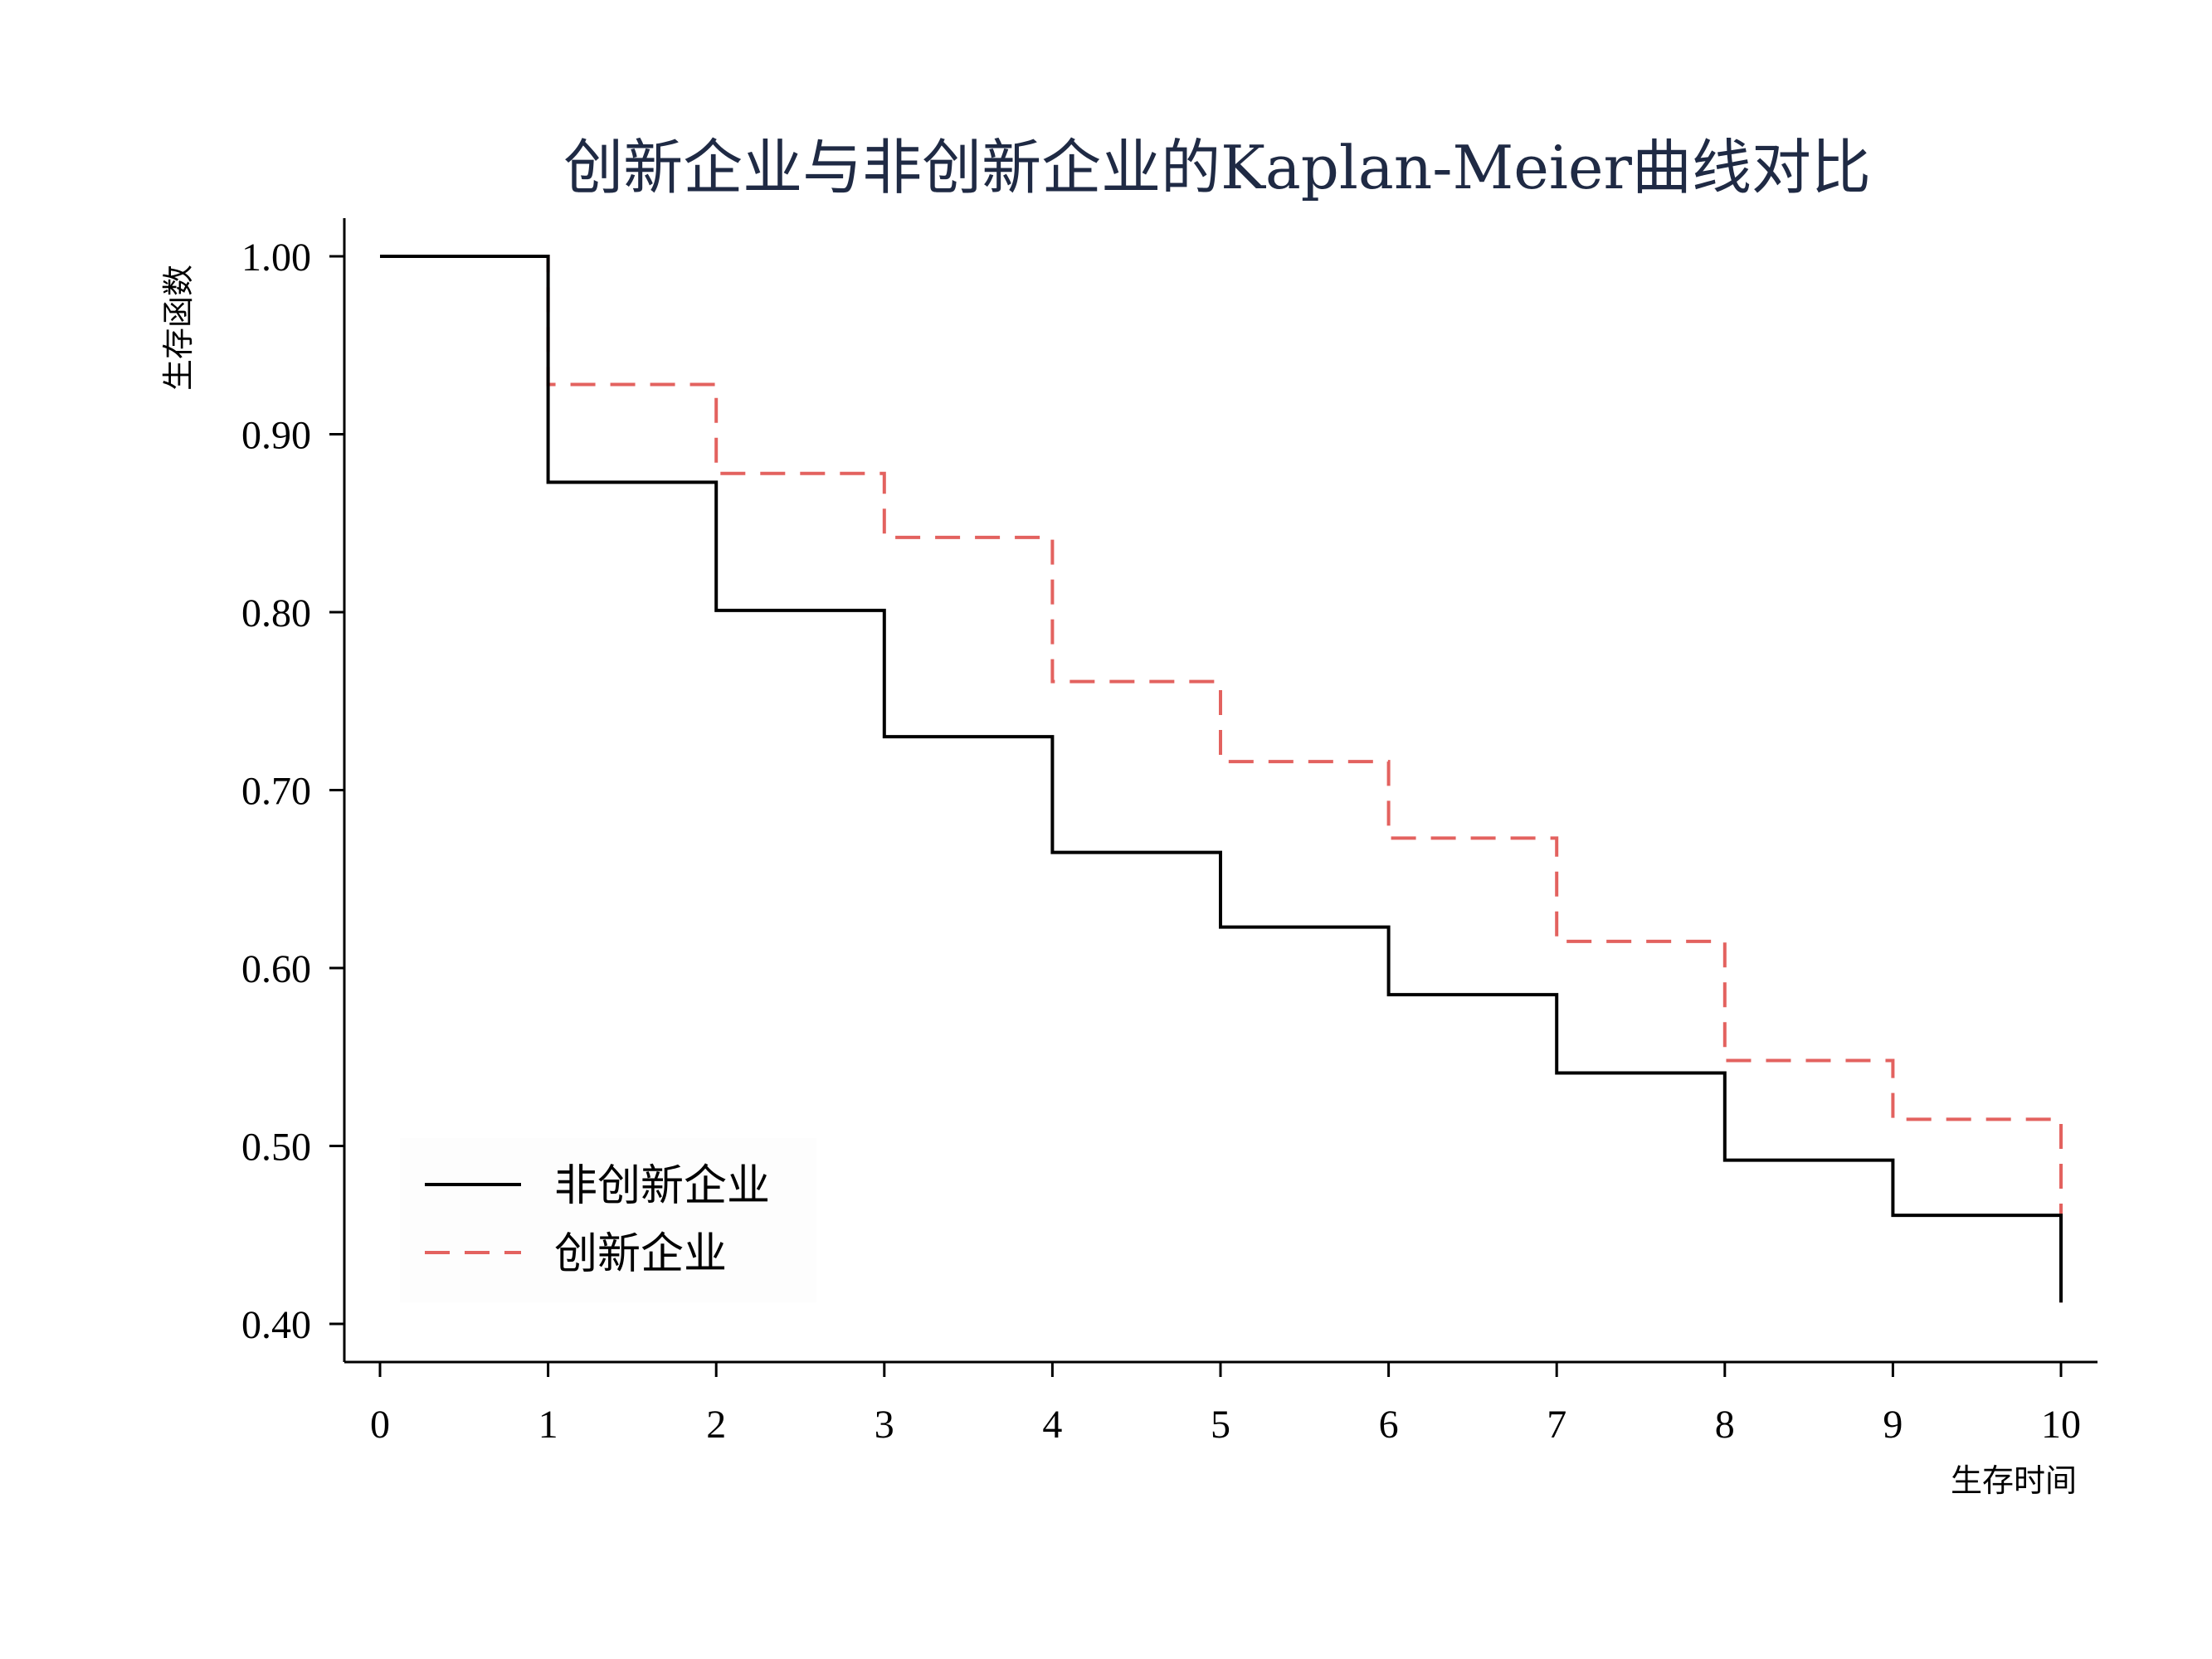 This screenshot has height=1659, width=2212. What do you see at coordinates (1052, 1425) in the screenshot?
I see `x-tick-label: 4` at bounding box center [1052, 1425].